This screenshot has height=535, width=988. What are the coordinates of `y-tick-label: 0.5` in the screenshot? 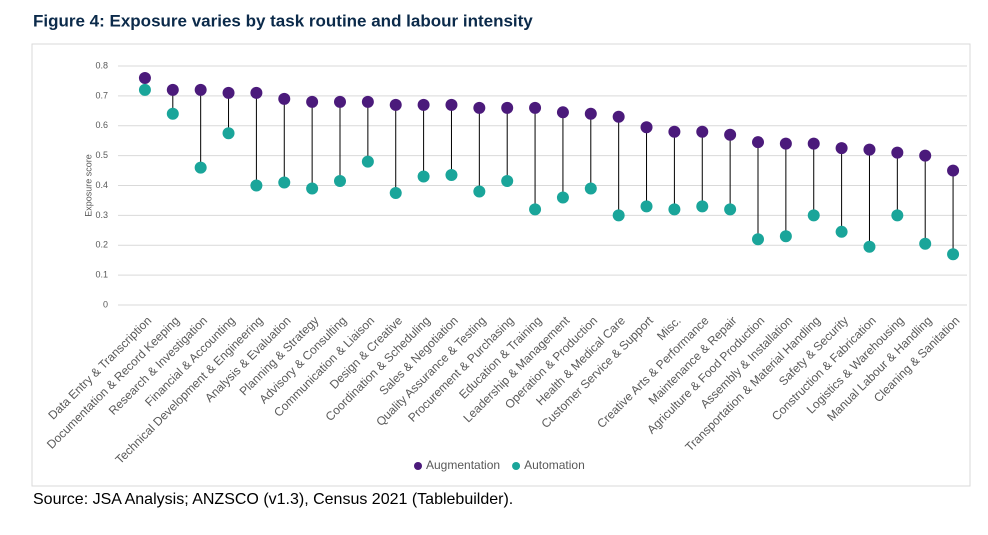 It's located at (101, 155).